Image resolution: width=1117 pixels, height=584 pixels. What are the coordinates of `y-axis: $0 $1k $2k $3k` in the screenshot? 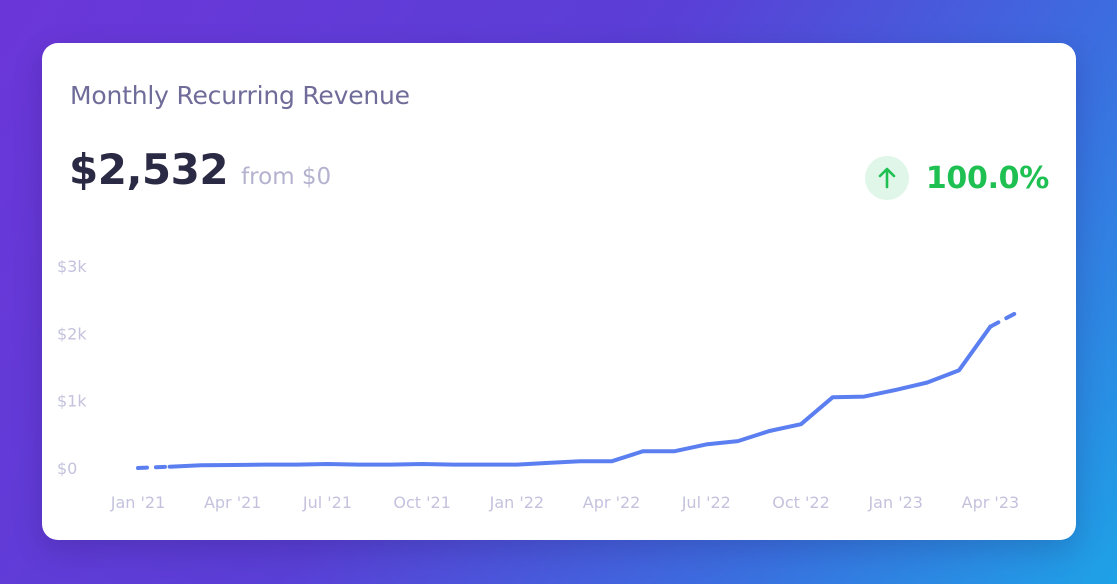 It's located at (72, 367).